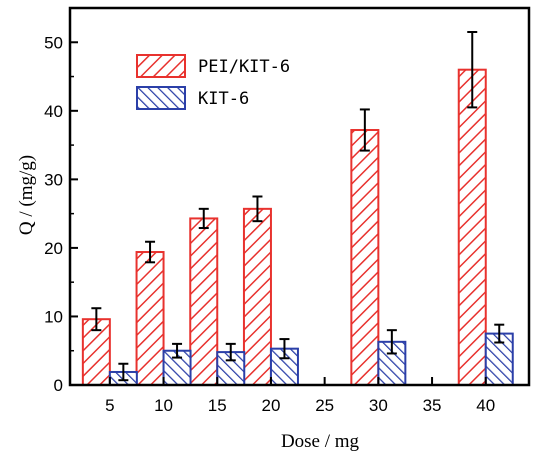 The height and width of the screenshot is (456, 536). What do you see at coordinates (26, 195) in the screenshot?
I see `y-axis-title: Q / (mg/g)` at bounding box center [26, 195].